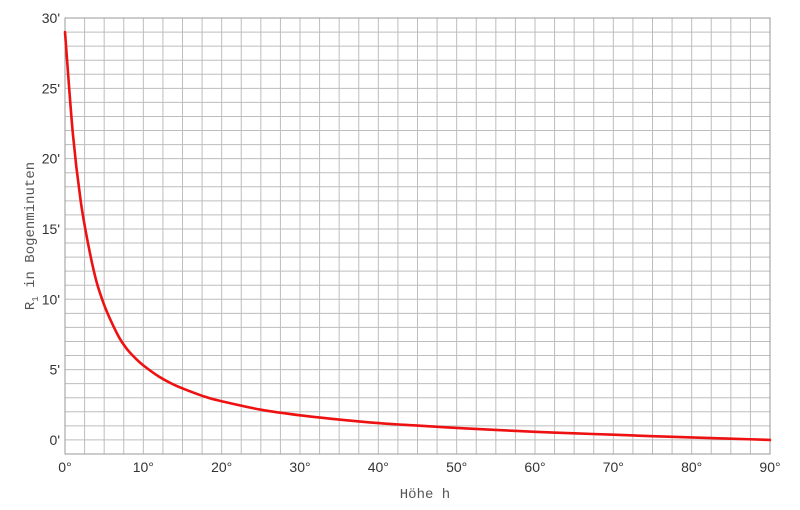 Image resolution: width=800 pixels, height=510 pixels. What do you see at coordinates (534, 467) in the screenshot?
I see `x-tick-label: 60°` at bounding box center [534, 467].